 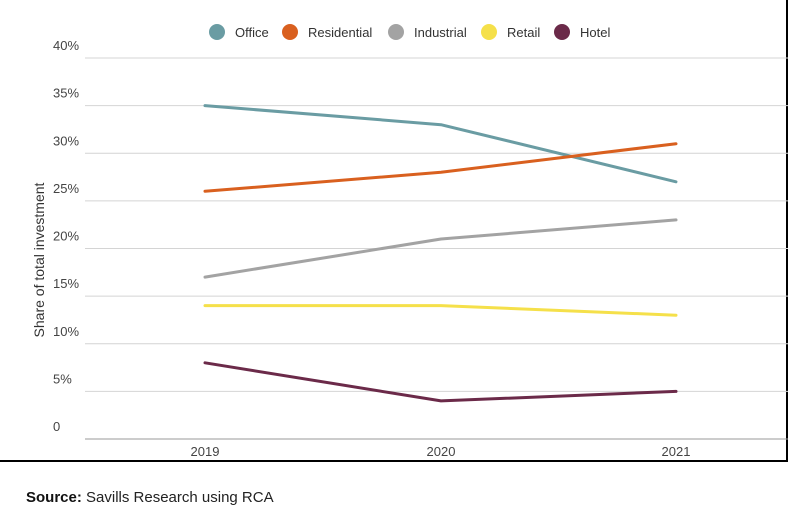 I want to click on x-tick-labels: 2019 2020 2021, so click(x=441, y=451).